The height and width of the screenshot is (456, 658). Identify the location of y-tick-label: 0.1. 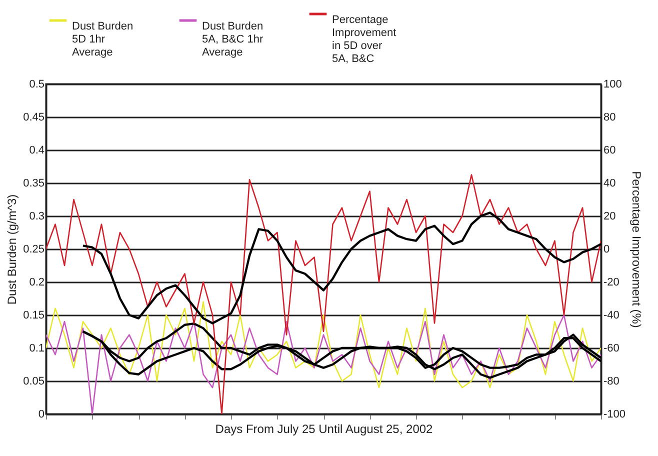
(36, 348).